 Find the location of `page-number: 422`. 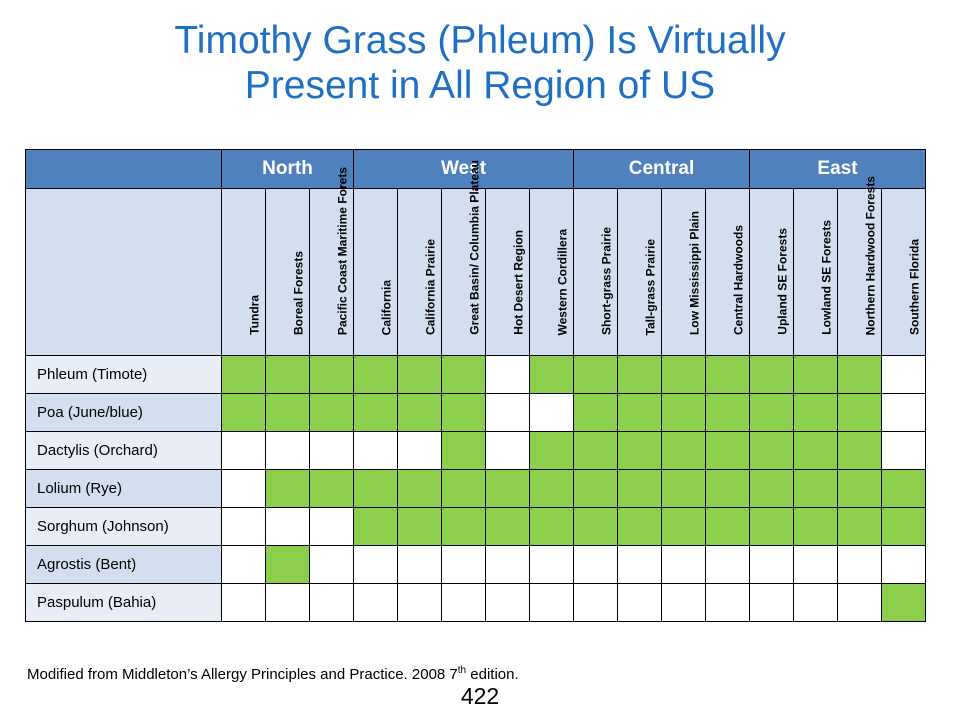

page-number: 422 is located at coordinates (480, 696).